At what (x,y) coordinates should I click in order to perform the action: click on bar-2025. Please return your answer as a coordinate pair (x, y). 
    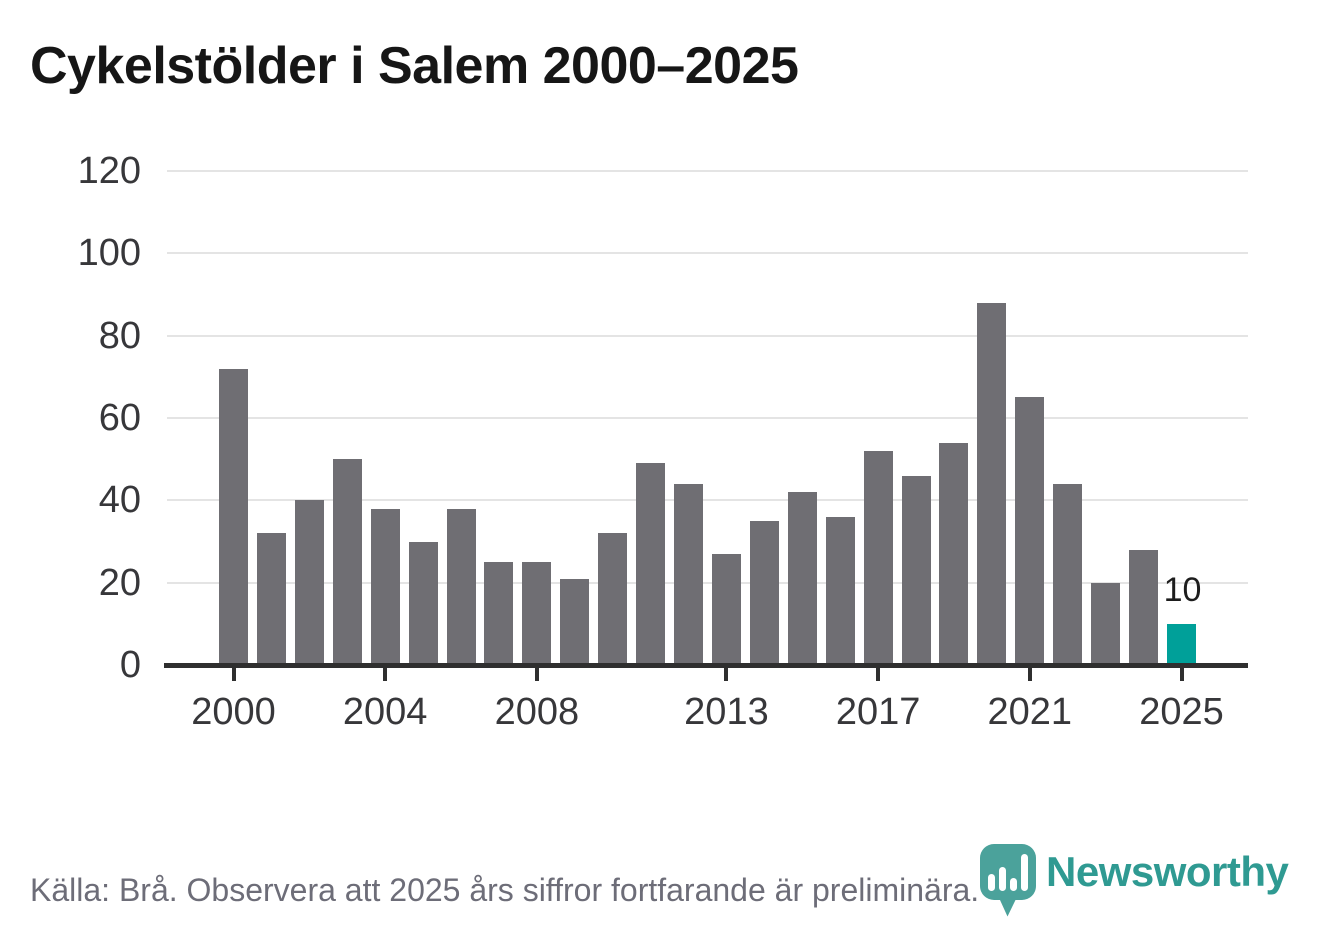
    Looking at the image, I should click on (1181, 644).